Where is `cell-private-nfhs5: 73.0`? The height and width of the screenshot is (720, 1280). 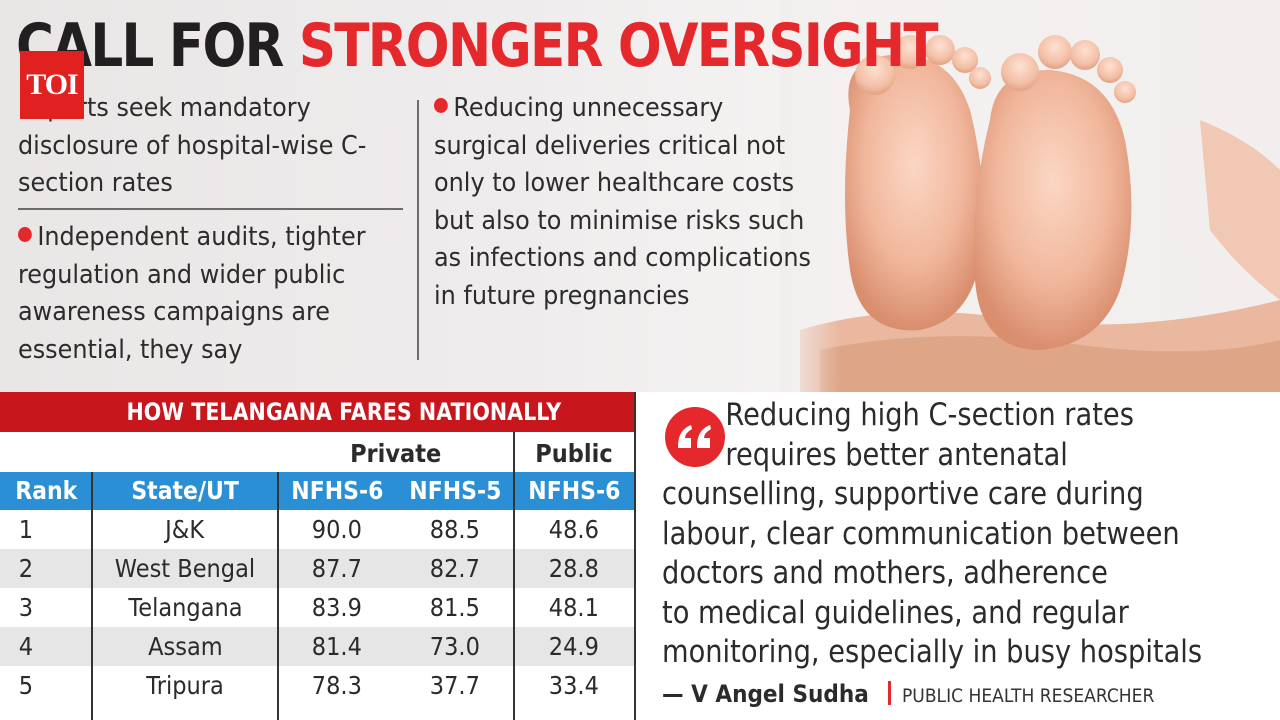
cell-private-nfhs5: 73.0 is located at coordinates (455, 646).